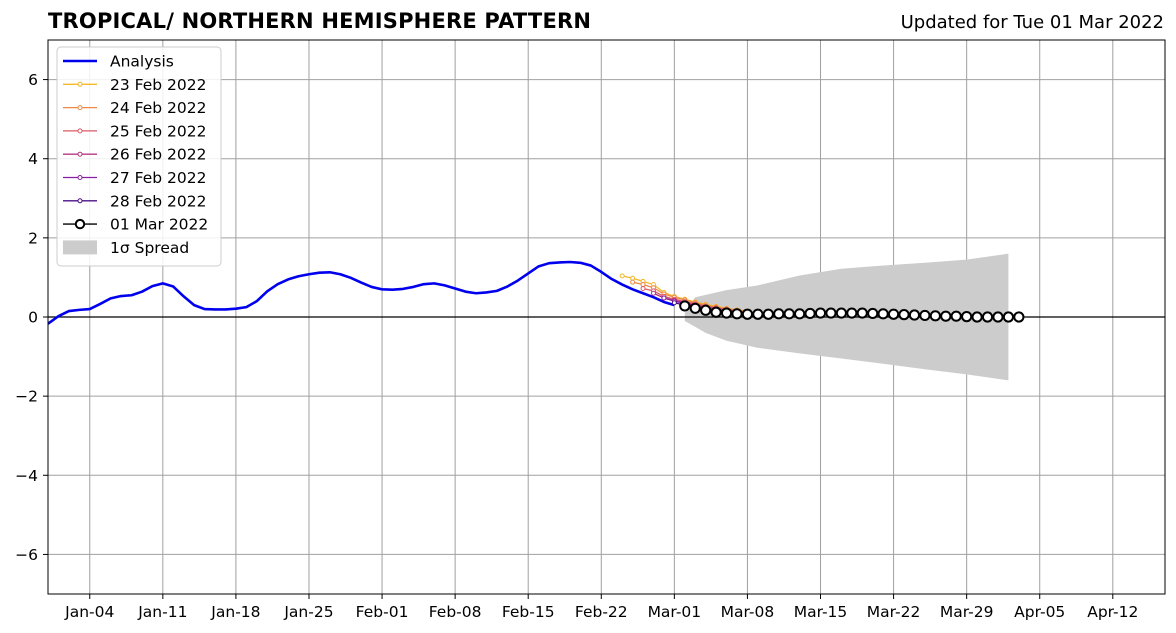 The height and width of the screenshot is (633, 1176). I want to click on legend-entry: 27 Feb 2022, so click(134, 178).